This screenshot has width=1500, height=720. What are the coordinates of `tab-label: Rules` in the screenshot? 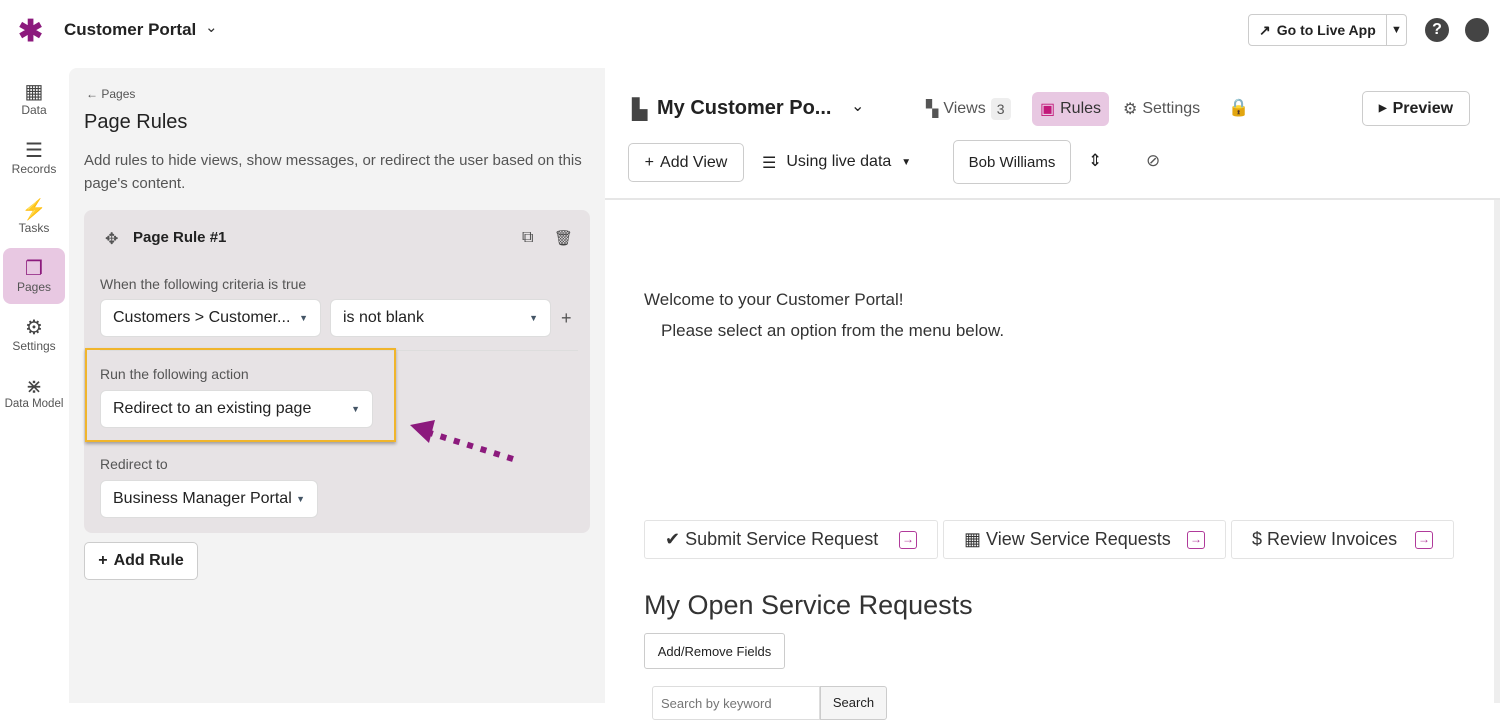 It's located at (1081, 108).